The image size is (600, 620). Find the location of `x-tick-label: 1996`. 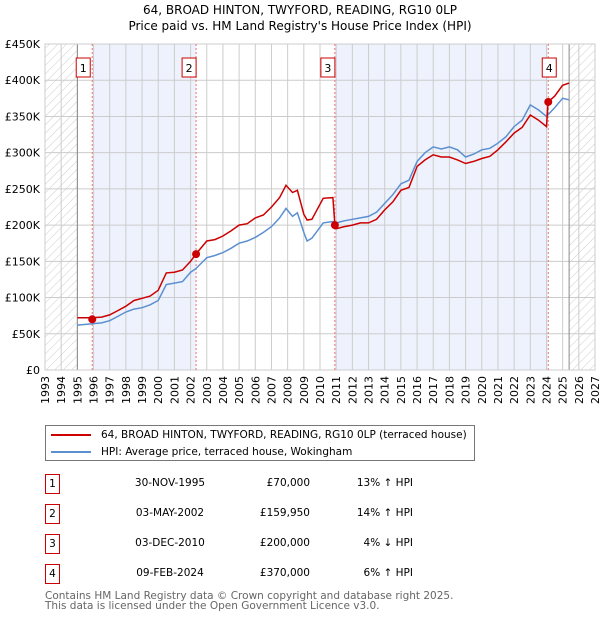

x-tick-label: 1996 is located at coordinates (94, 390).